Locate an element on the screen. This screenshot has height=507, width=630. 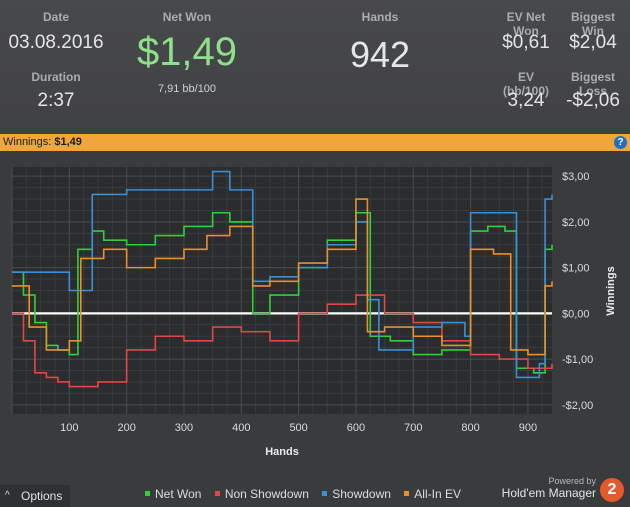
legend-item-non-showdown: Non Showdown is located at coordinates (261, 494).